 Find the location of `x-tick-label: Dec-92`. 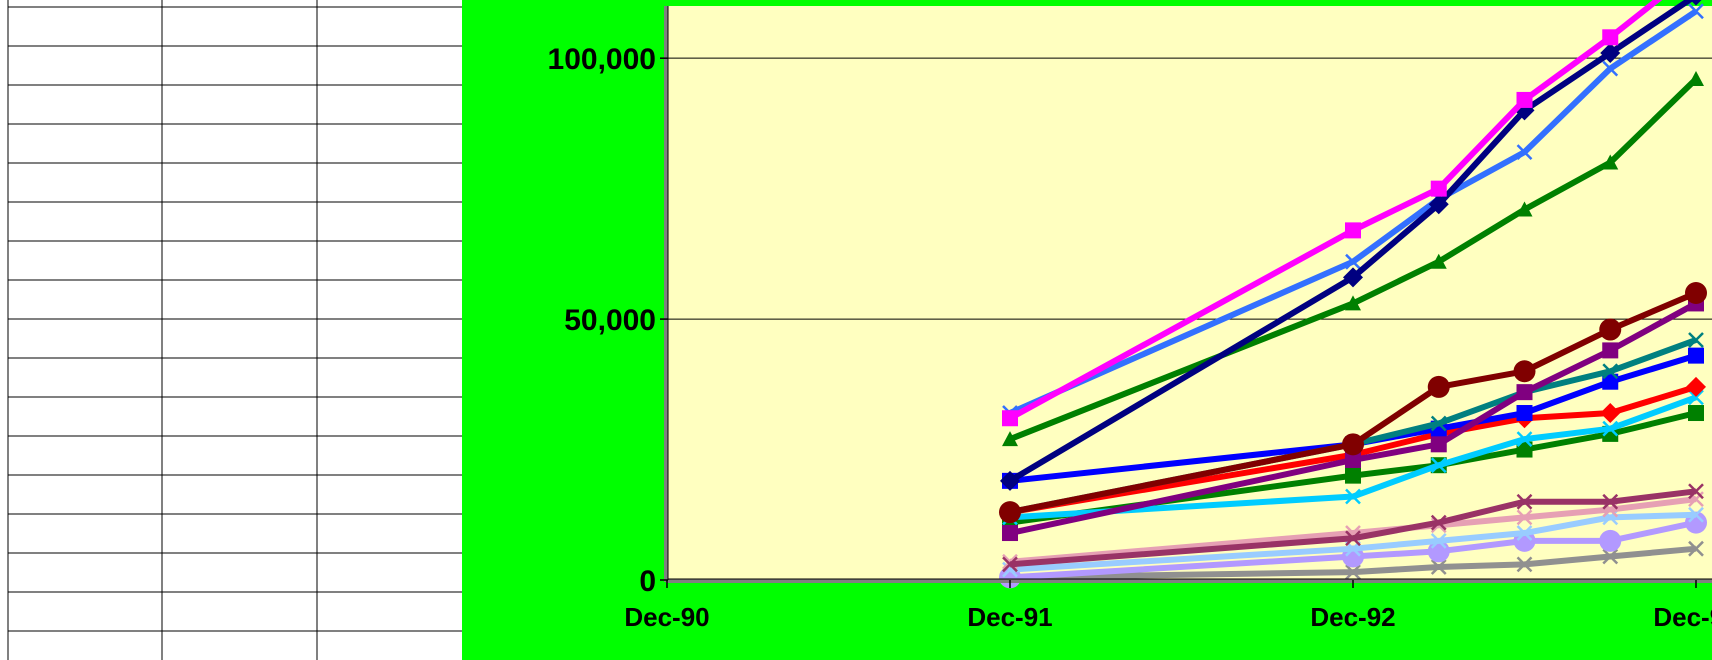

x-tick-label: Dec-92 is located at coordinates (1352, 617).